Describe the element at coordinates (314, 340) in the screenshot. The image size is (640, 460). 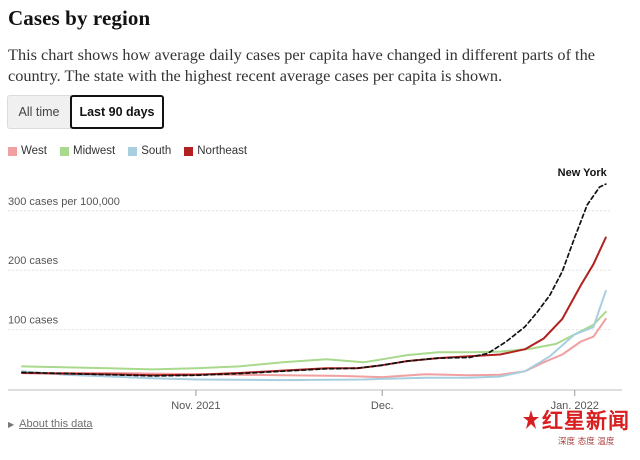
I see `series-line-midwest` at that location.